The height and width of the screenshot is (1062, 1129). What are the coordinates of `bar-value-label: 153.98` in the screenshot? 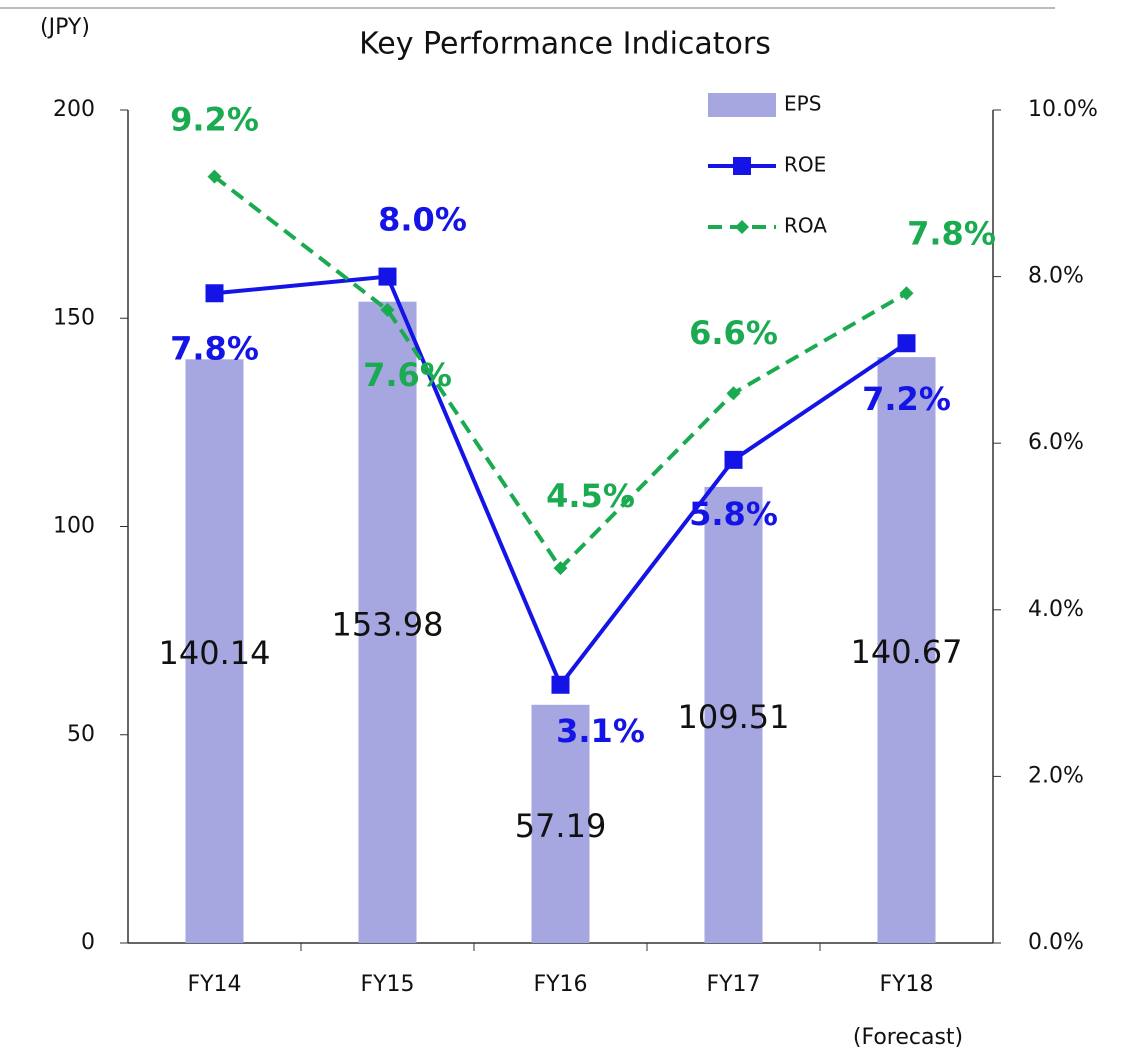 It's located at (388, 624).